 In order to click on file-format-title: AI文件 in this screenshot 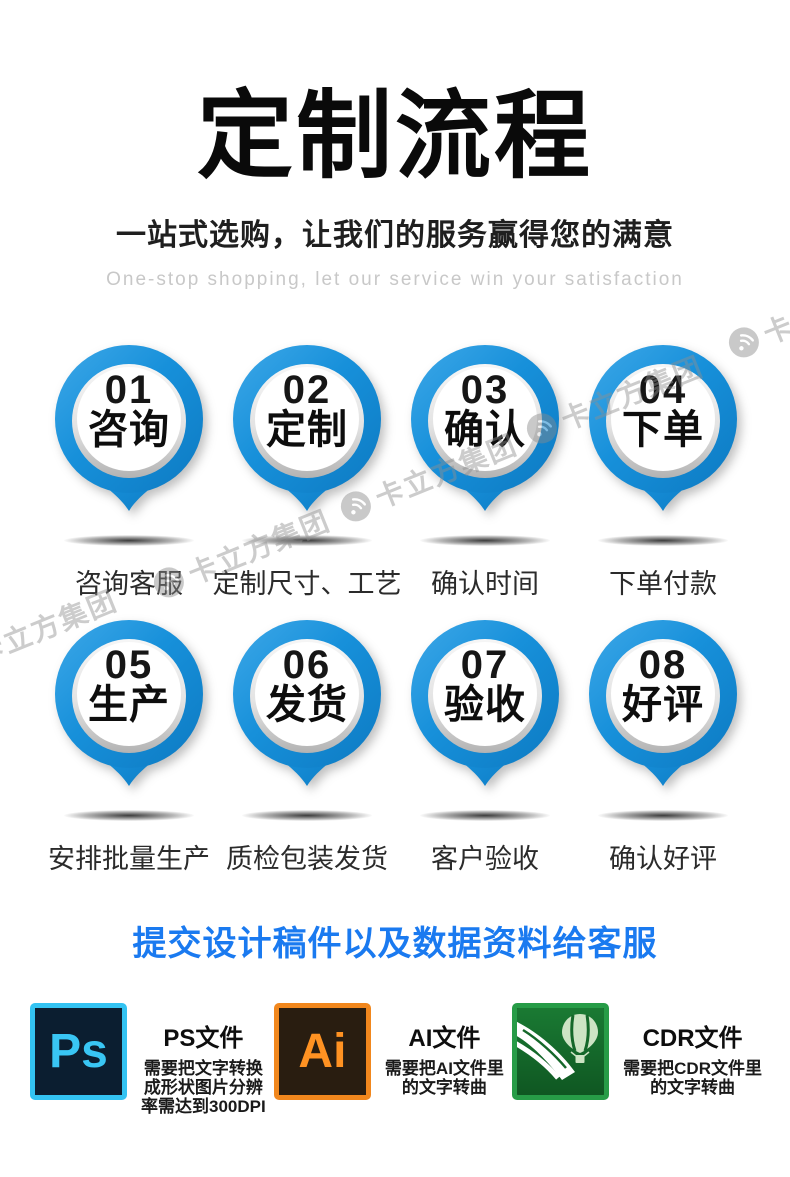, I will do `click(444, 1038)`.